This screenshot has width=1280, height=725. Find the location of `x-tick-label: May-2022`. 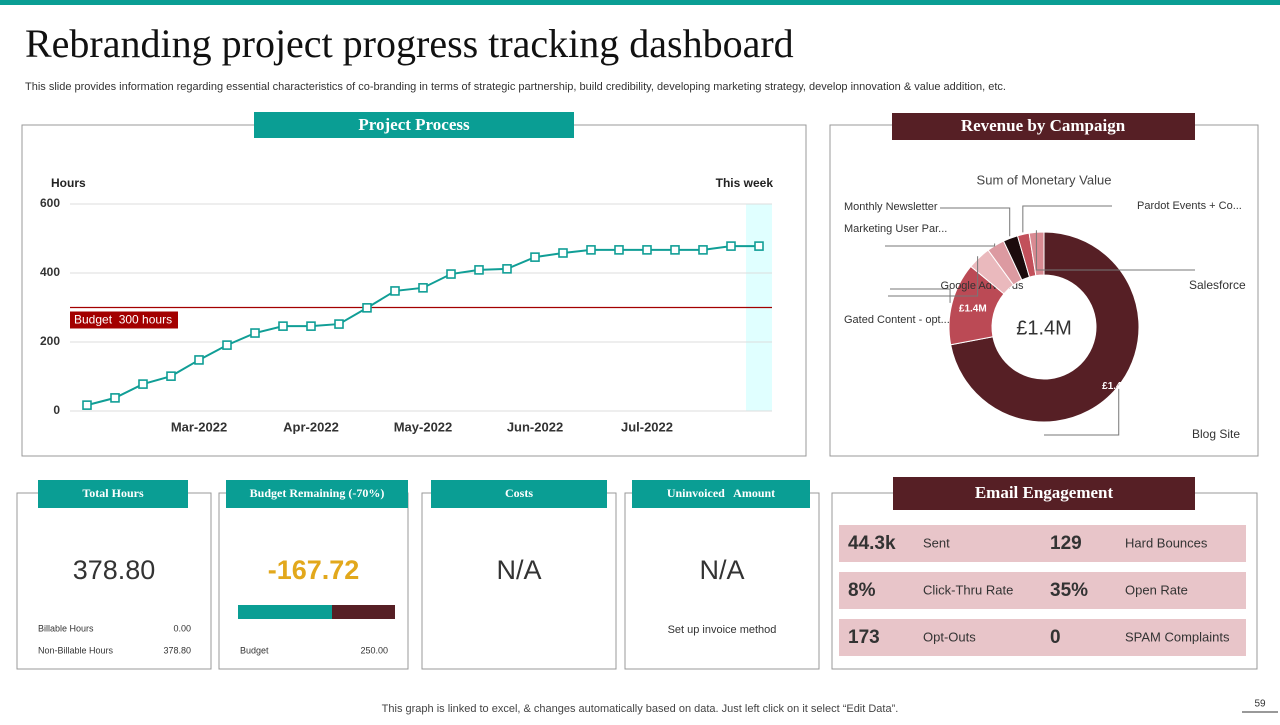

x-tick-label: May-2022 is located at coordinates (423, 426).